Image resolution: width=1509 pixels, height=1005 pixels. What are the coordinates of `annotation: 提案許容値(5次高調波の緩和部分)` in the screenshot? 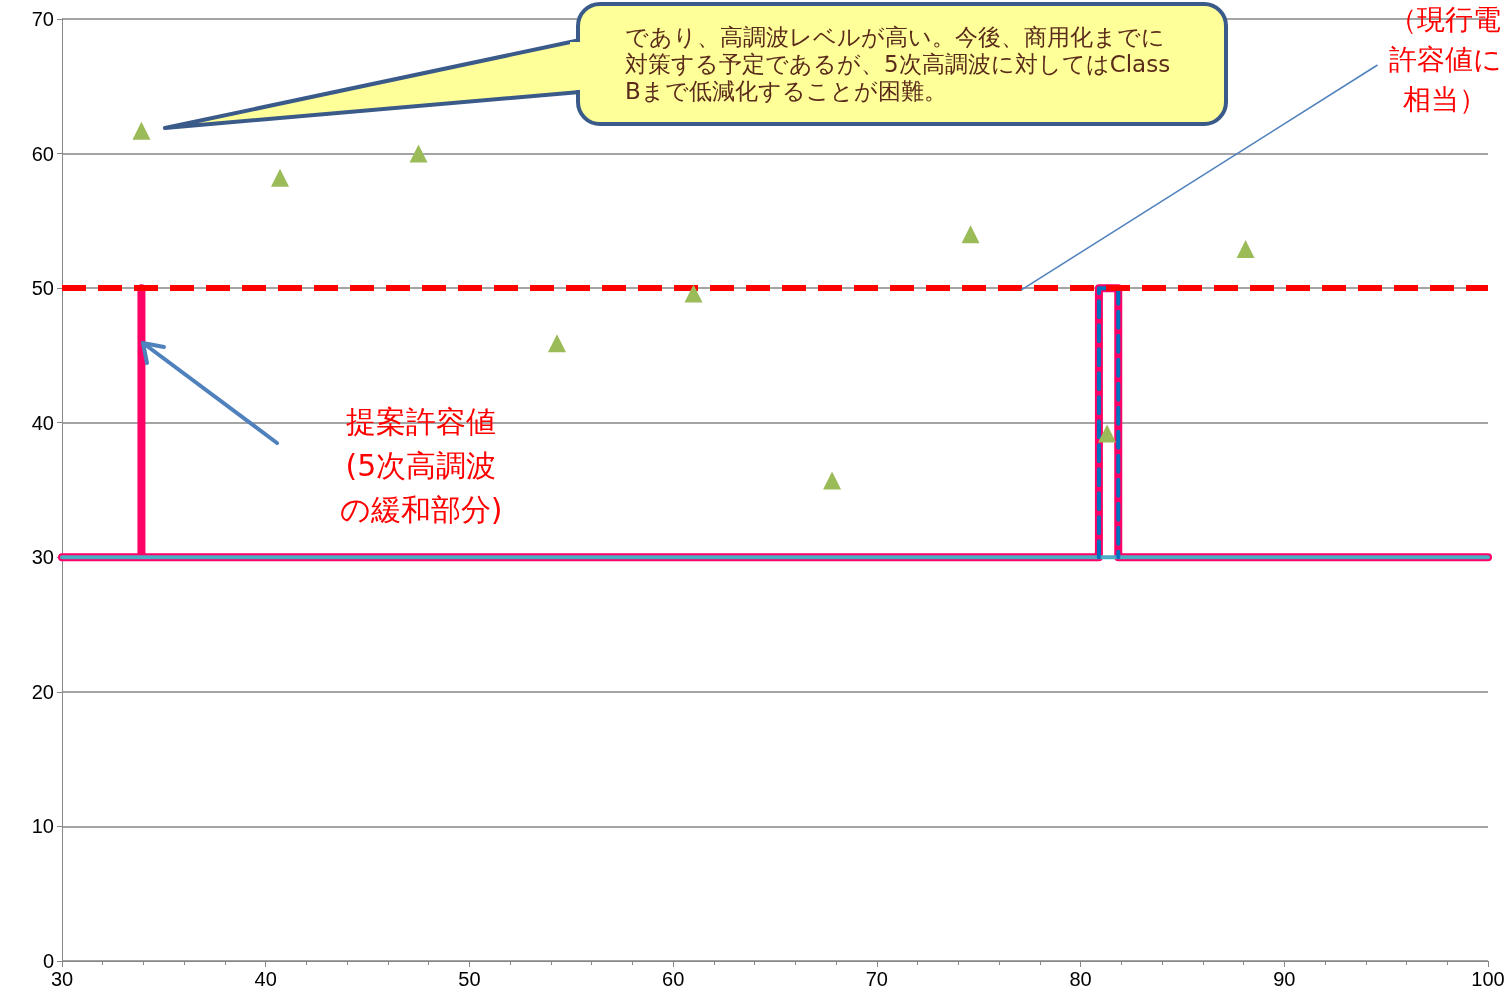 It's located at (421, 466).